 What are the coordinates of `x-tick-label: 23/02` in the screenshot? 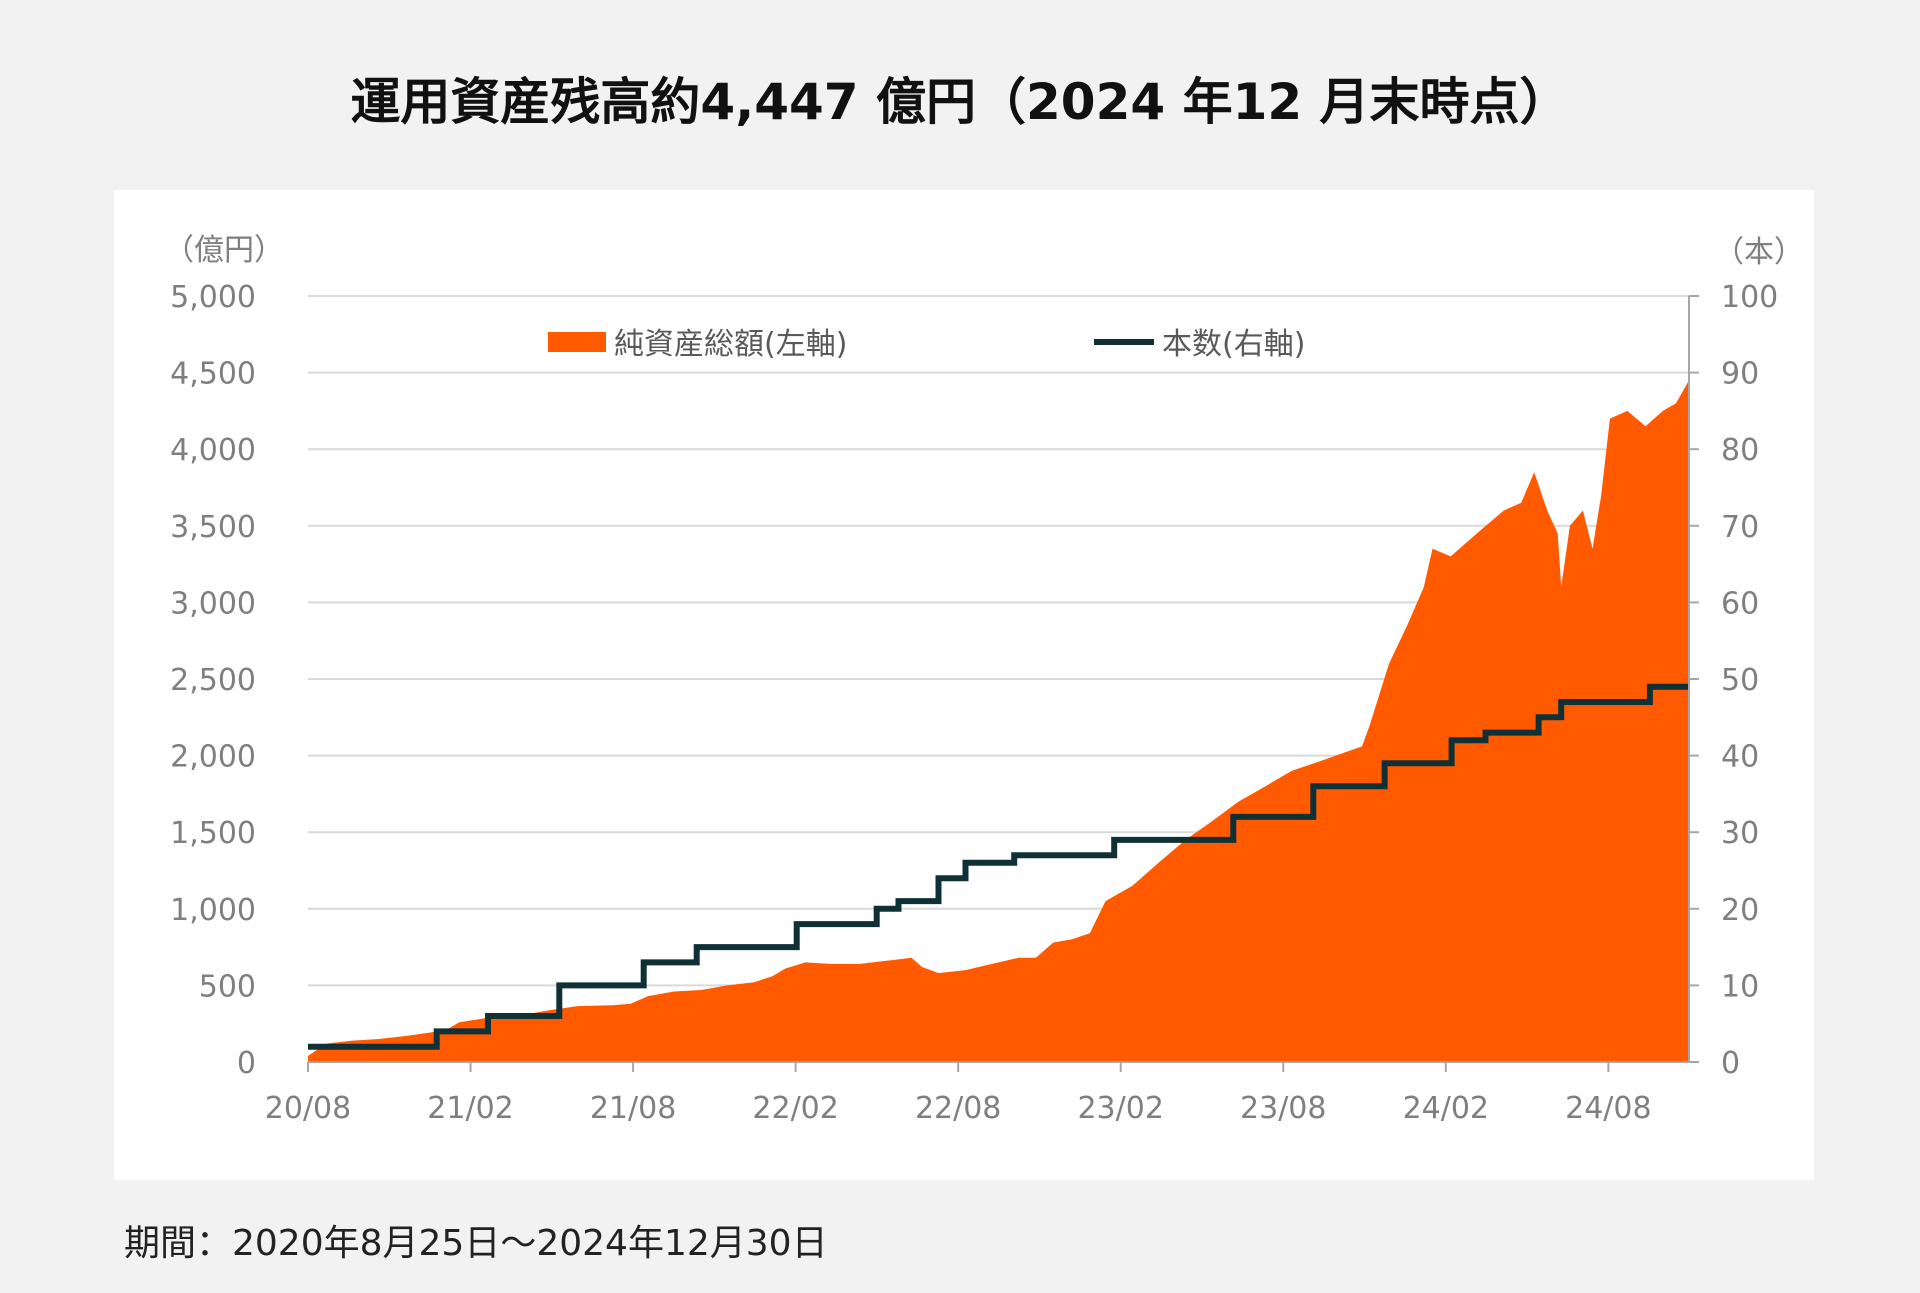 It's located at (1120, 1108).